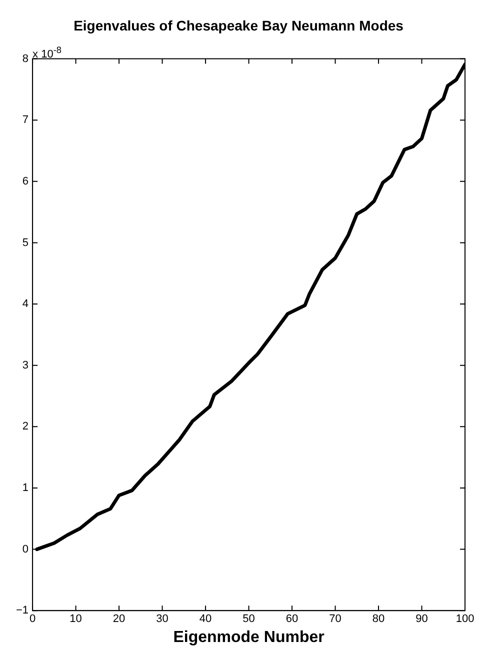  I want to click on x-axis-title: Eigenmode Number, so click(248, 637).